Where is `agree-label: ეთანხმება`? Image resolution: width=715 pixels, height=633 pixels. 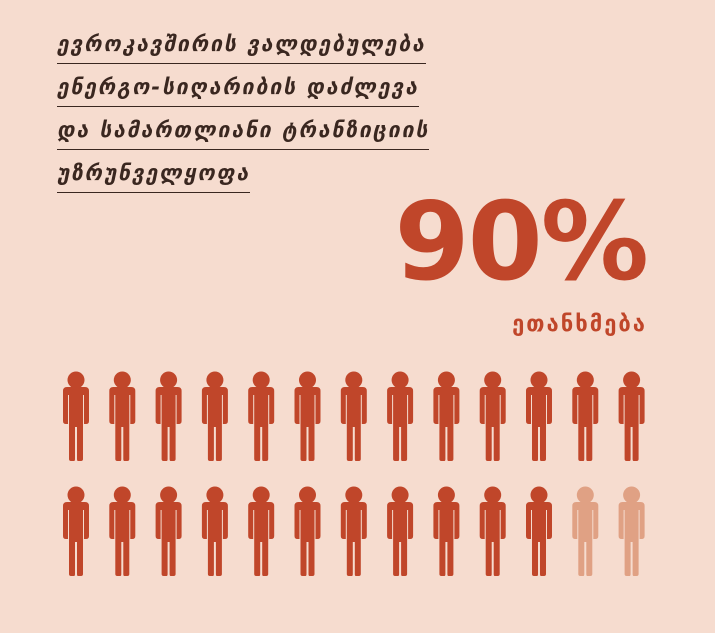
agree-label: ეთანხმება is located at coordinates (579, 324).